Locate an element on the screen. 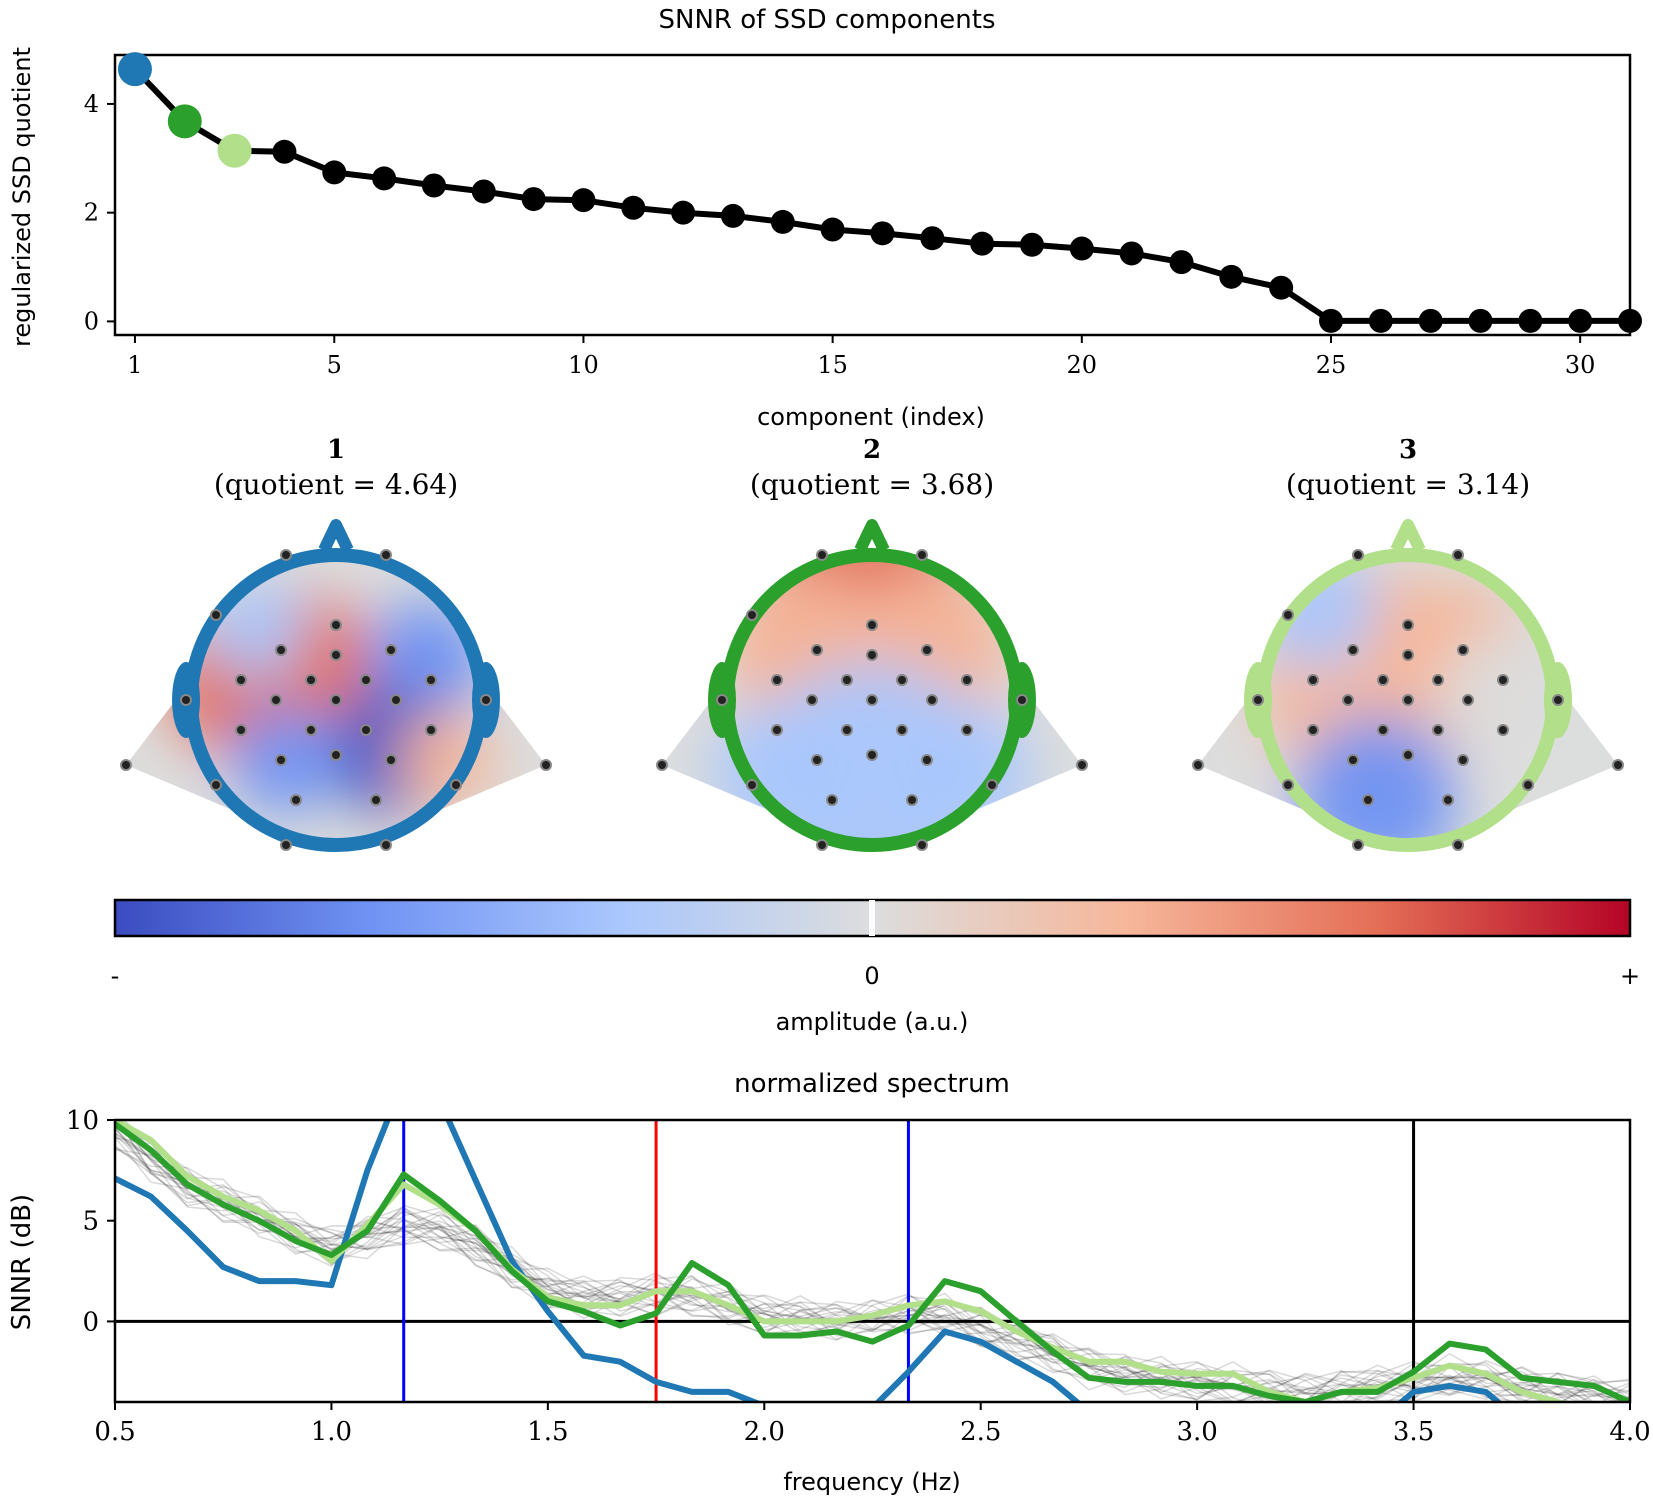 This screenshot has height=1500, width=1653. colorbar-label: amplitude (a.u.) is located at coordinates (872, 1022).